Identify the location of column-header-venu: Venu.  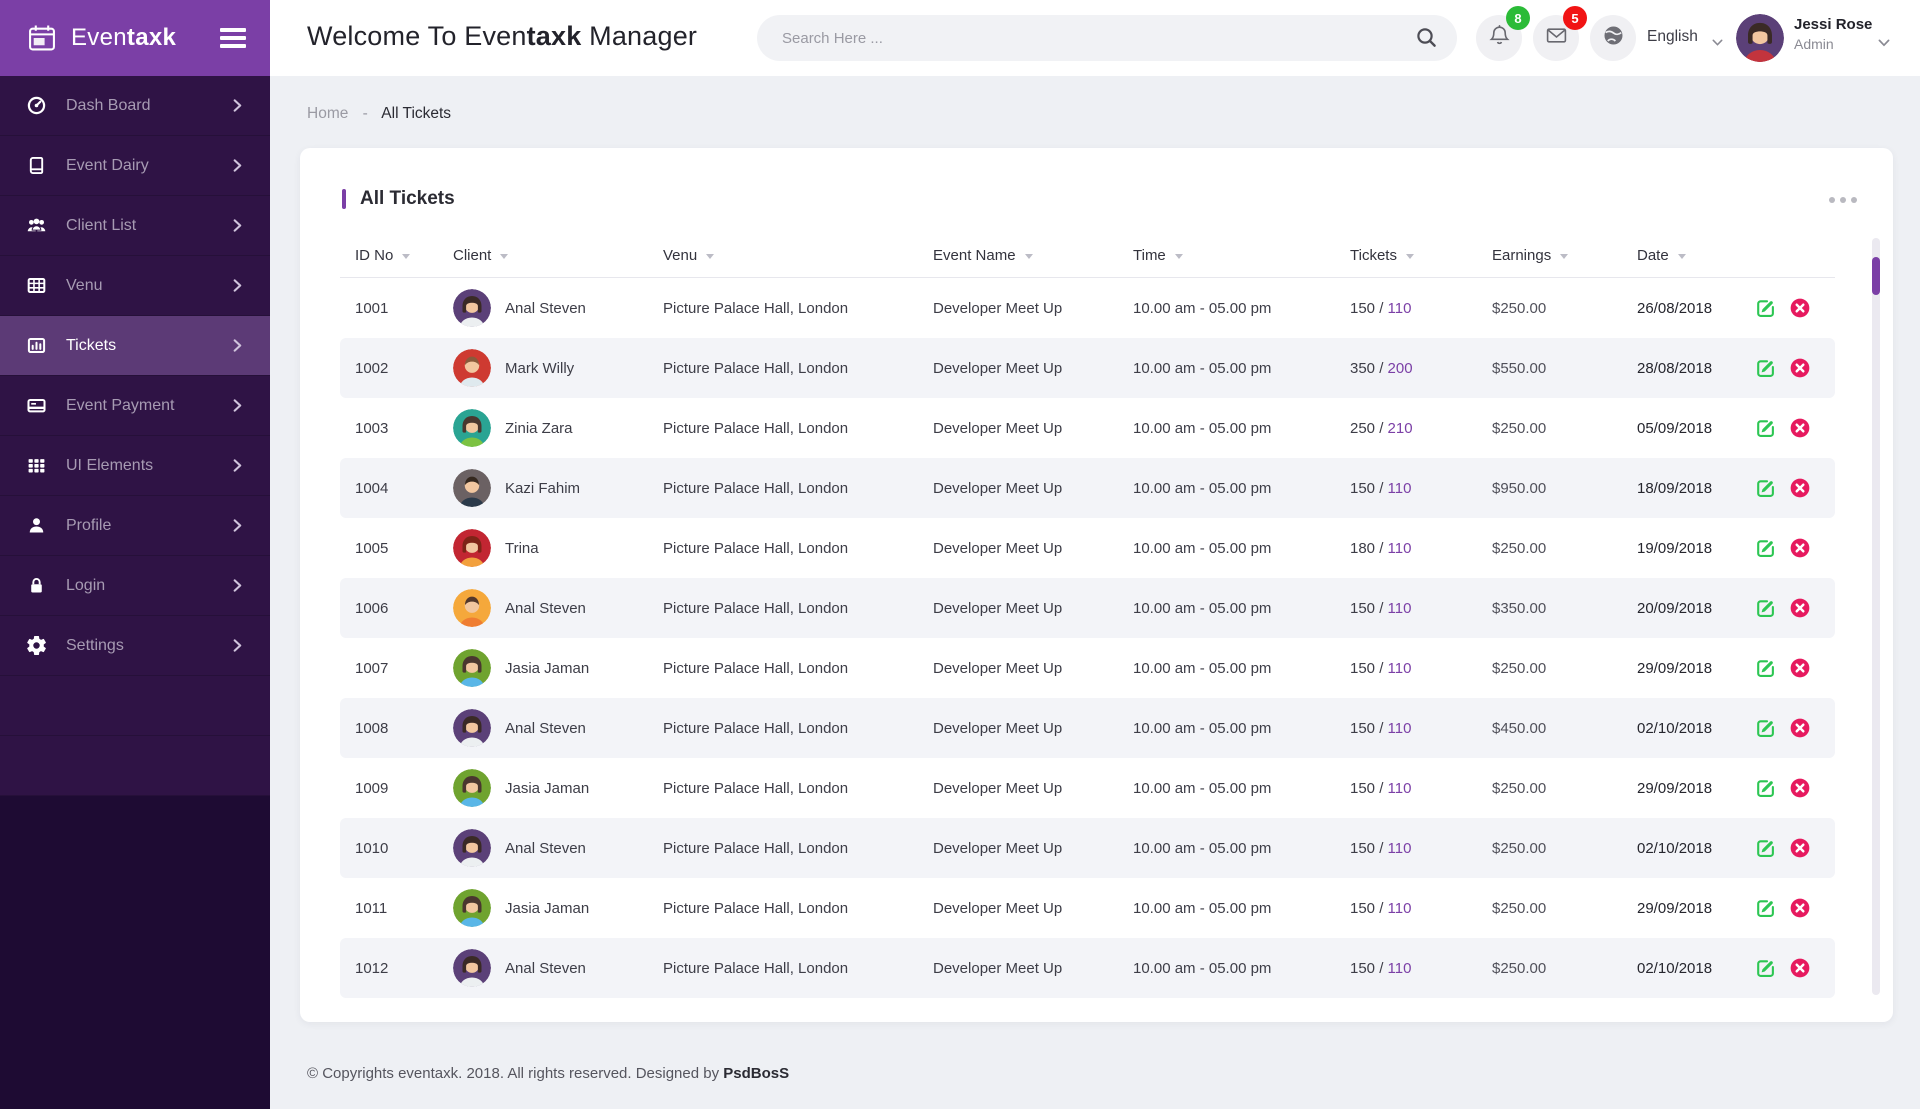
(798, 255).